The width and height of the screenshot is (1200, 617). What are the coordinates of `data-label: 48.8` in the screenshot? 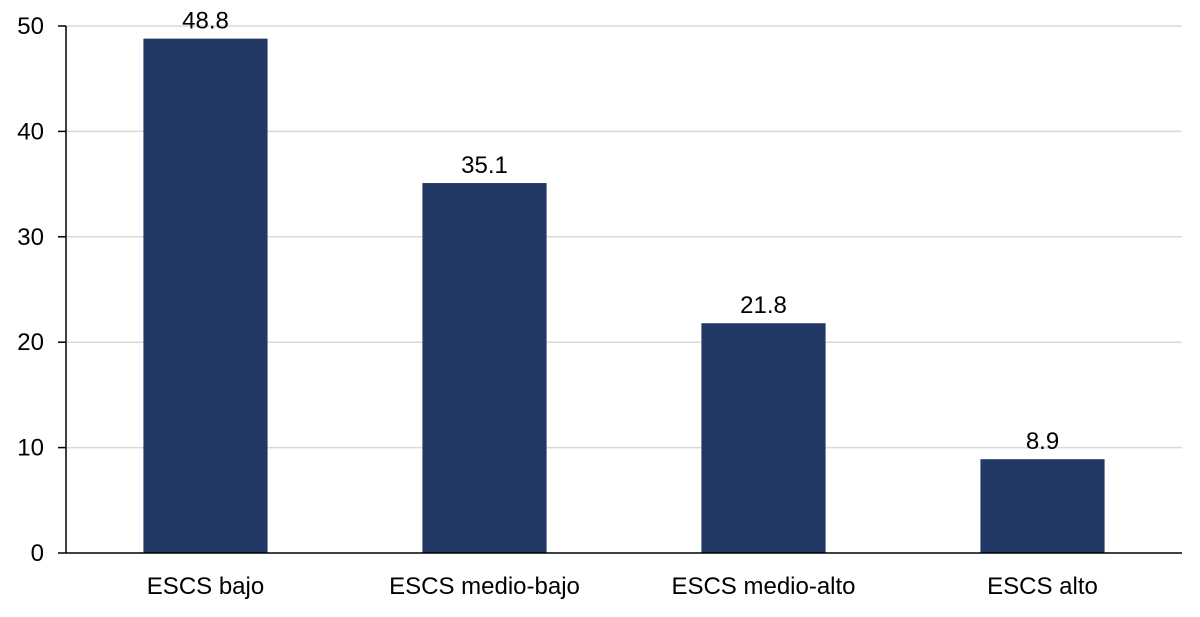 It's located at (205, 21).